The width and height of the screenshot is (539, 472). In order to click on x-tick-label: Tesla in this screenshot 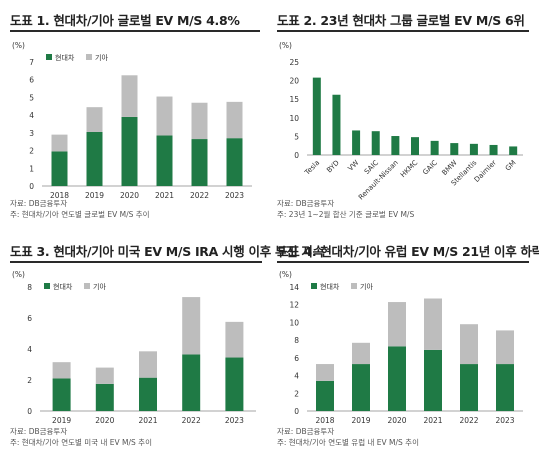, I will do `click(312, 168)`.